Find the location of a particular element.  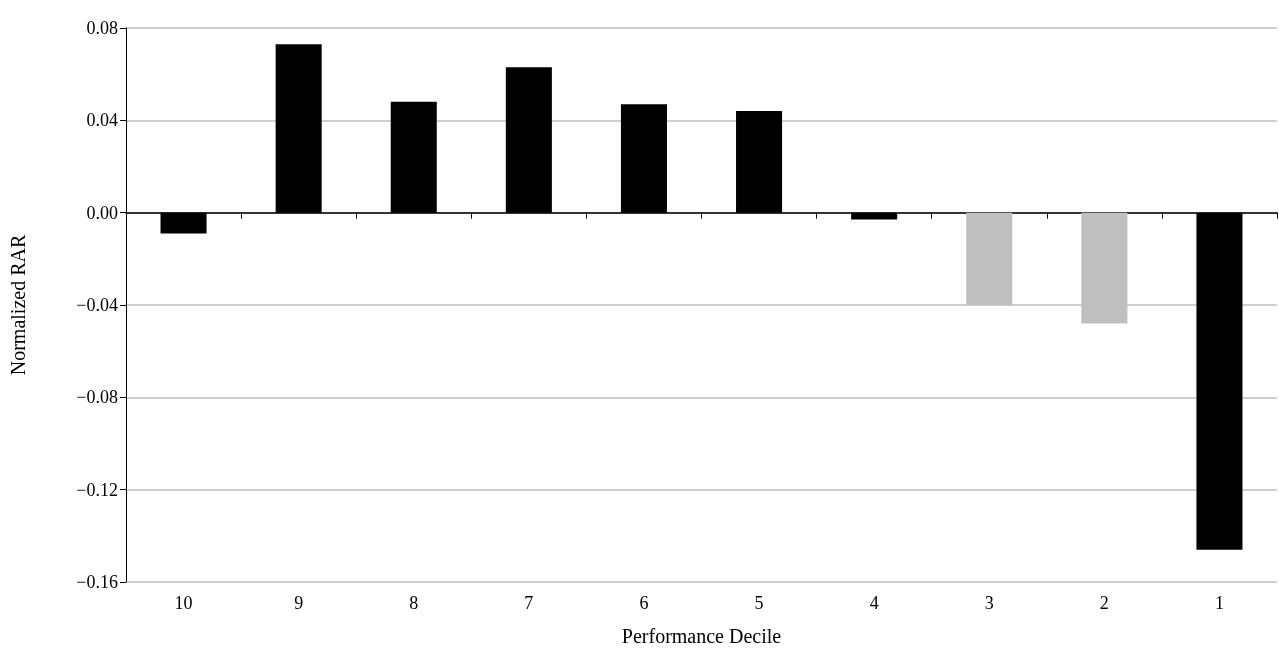

y-tick-label: 0.04 is located at coordinates (102, 120).